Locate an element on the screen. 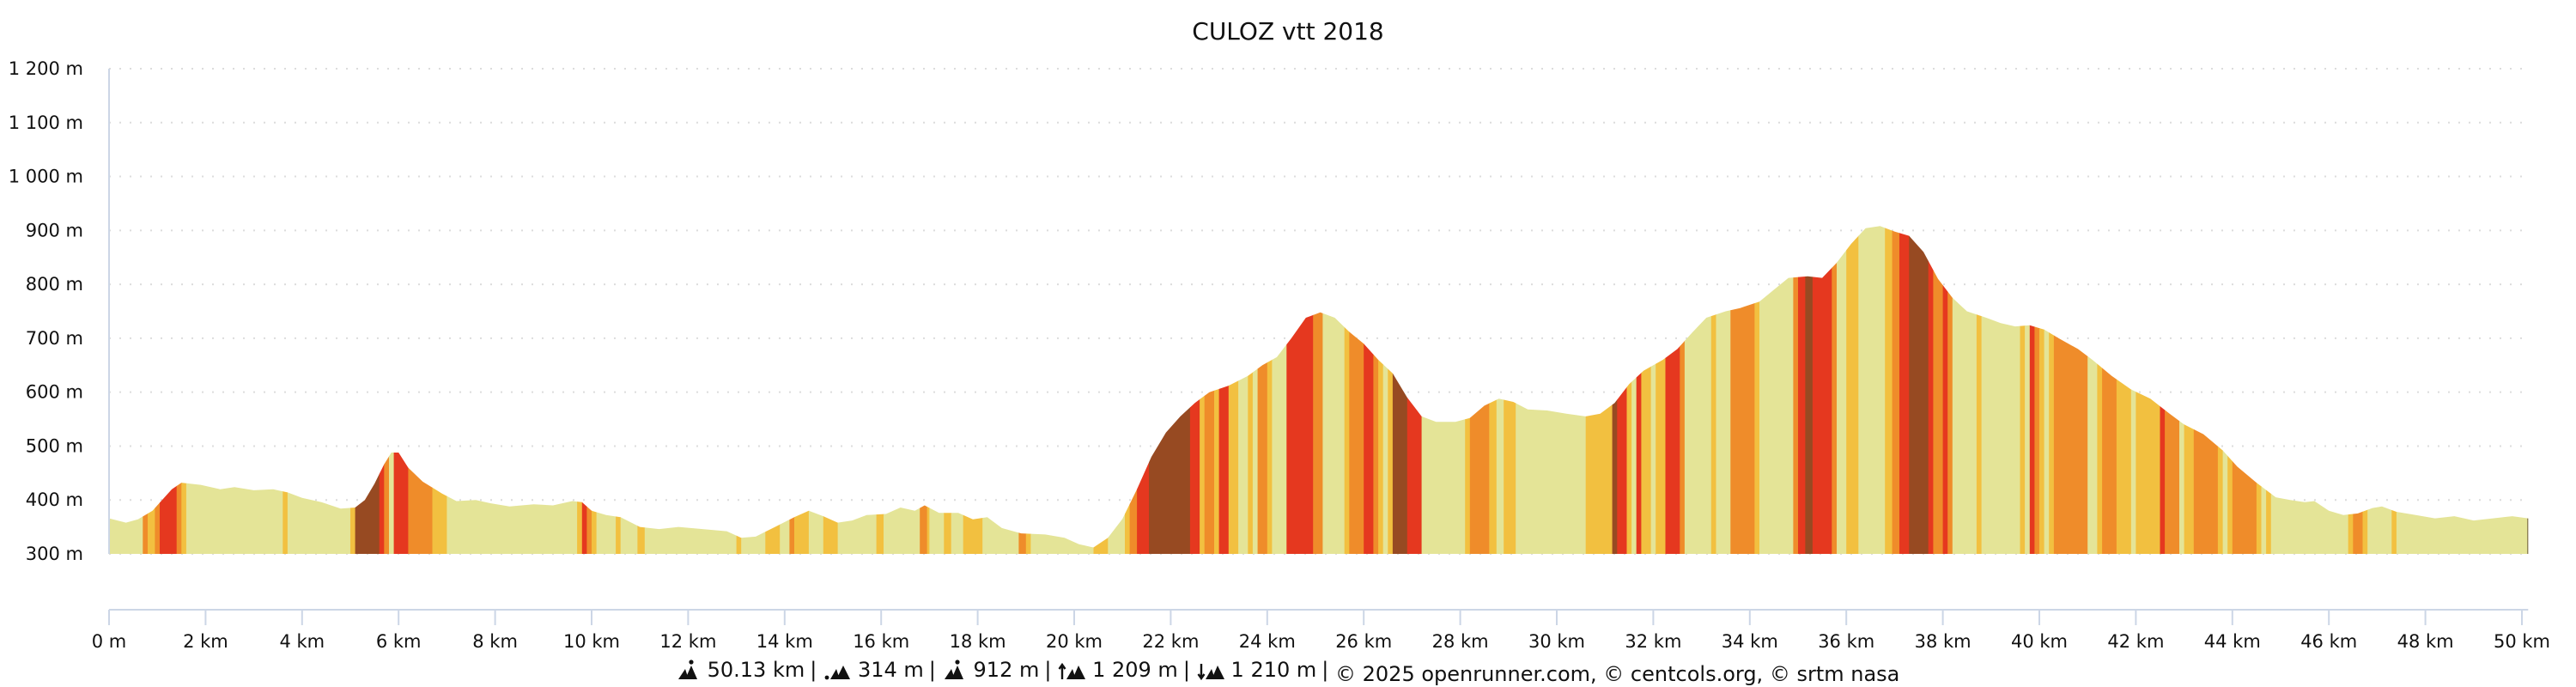 The image size is (2576, 687). x-tick-label: 50 km is located at coordinates (2522, 641).